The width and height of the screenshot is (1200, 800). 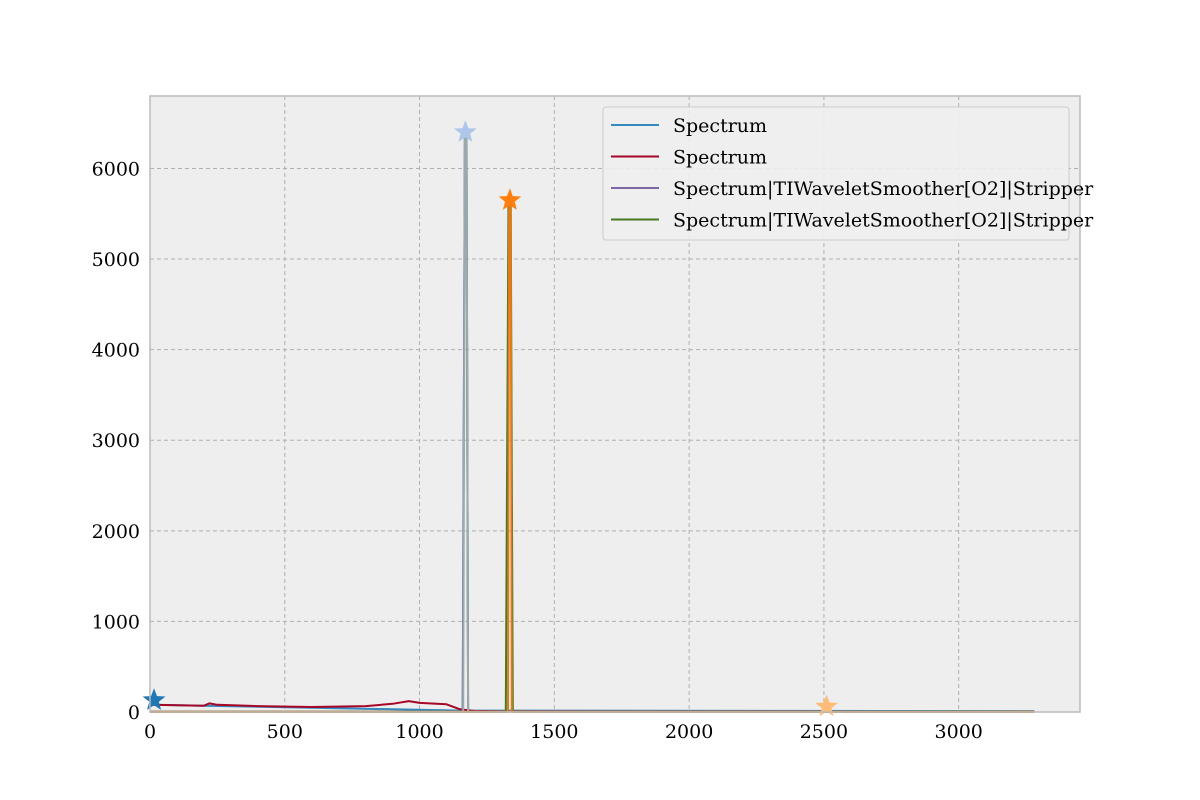 I want to click on x-axis: 0 500 1000 1500 2000 2500 3000, so click(x=563, y=732).